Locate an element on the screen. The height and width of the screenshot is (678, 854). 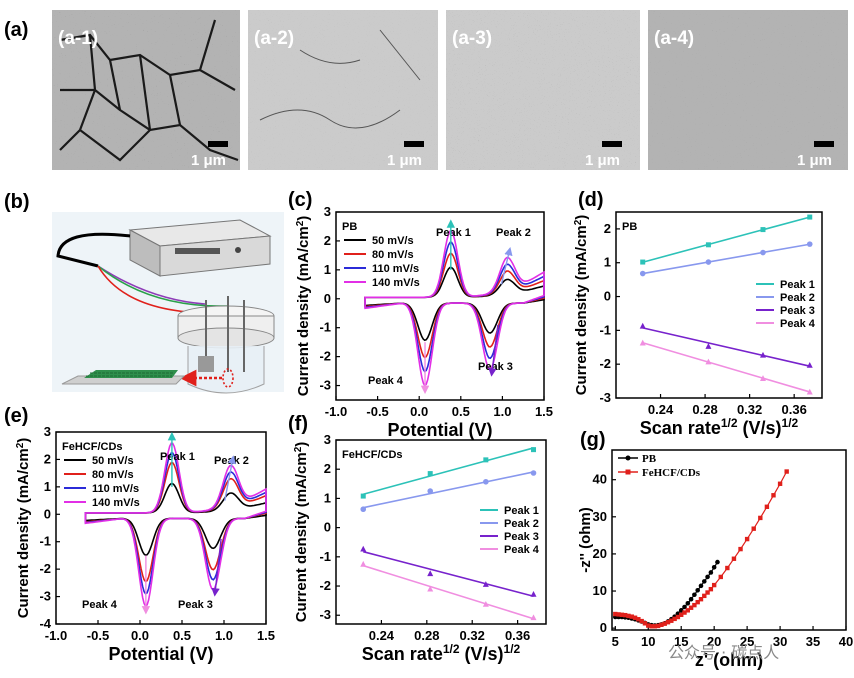
panel-b: (b) is located at coordinates (144, 292).